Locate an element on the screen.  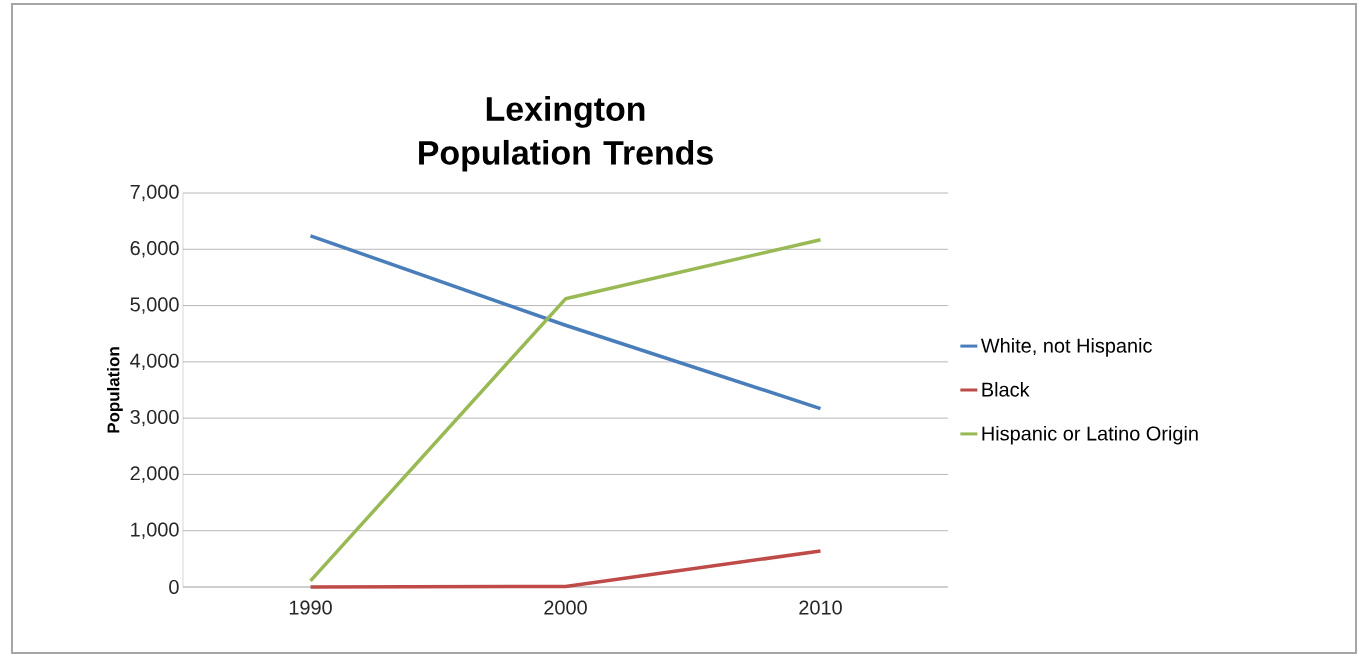
y-axis-title: Population is located at coordinates (115, 390).